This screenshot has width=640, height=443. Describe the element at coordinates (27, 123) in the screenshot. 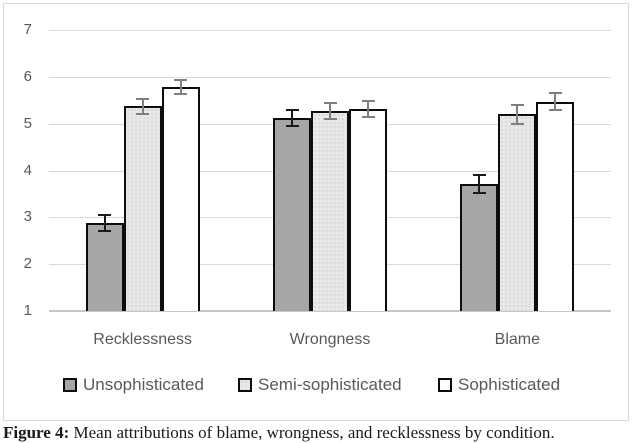

I see `y-tick-label: 5` at that location.